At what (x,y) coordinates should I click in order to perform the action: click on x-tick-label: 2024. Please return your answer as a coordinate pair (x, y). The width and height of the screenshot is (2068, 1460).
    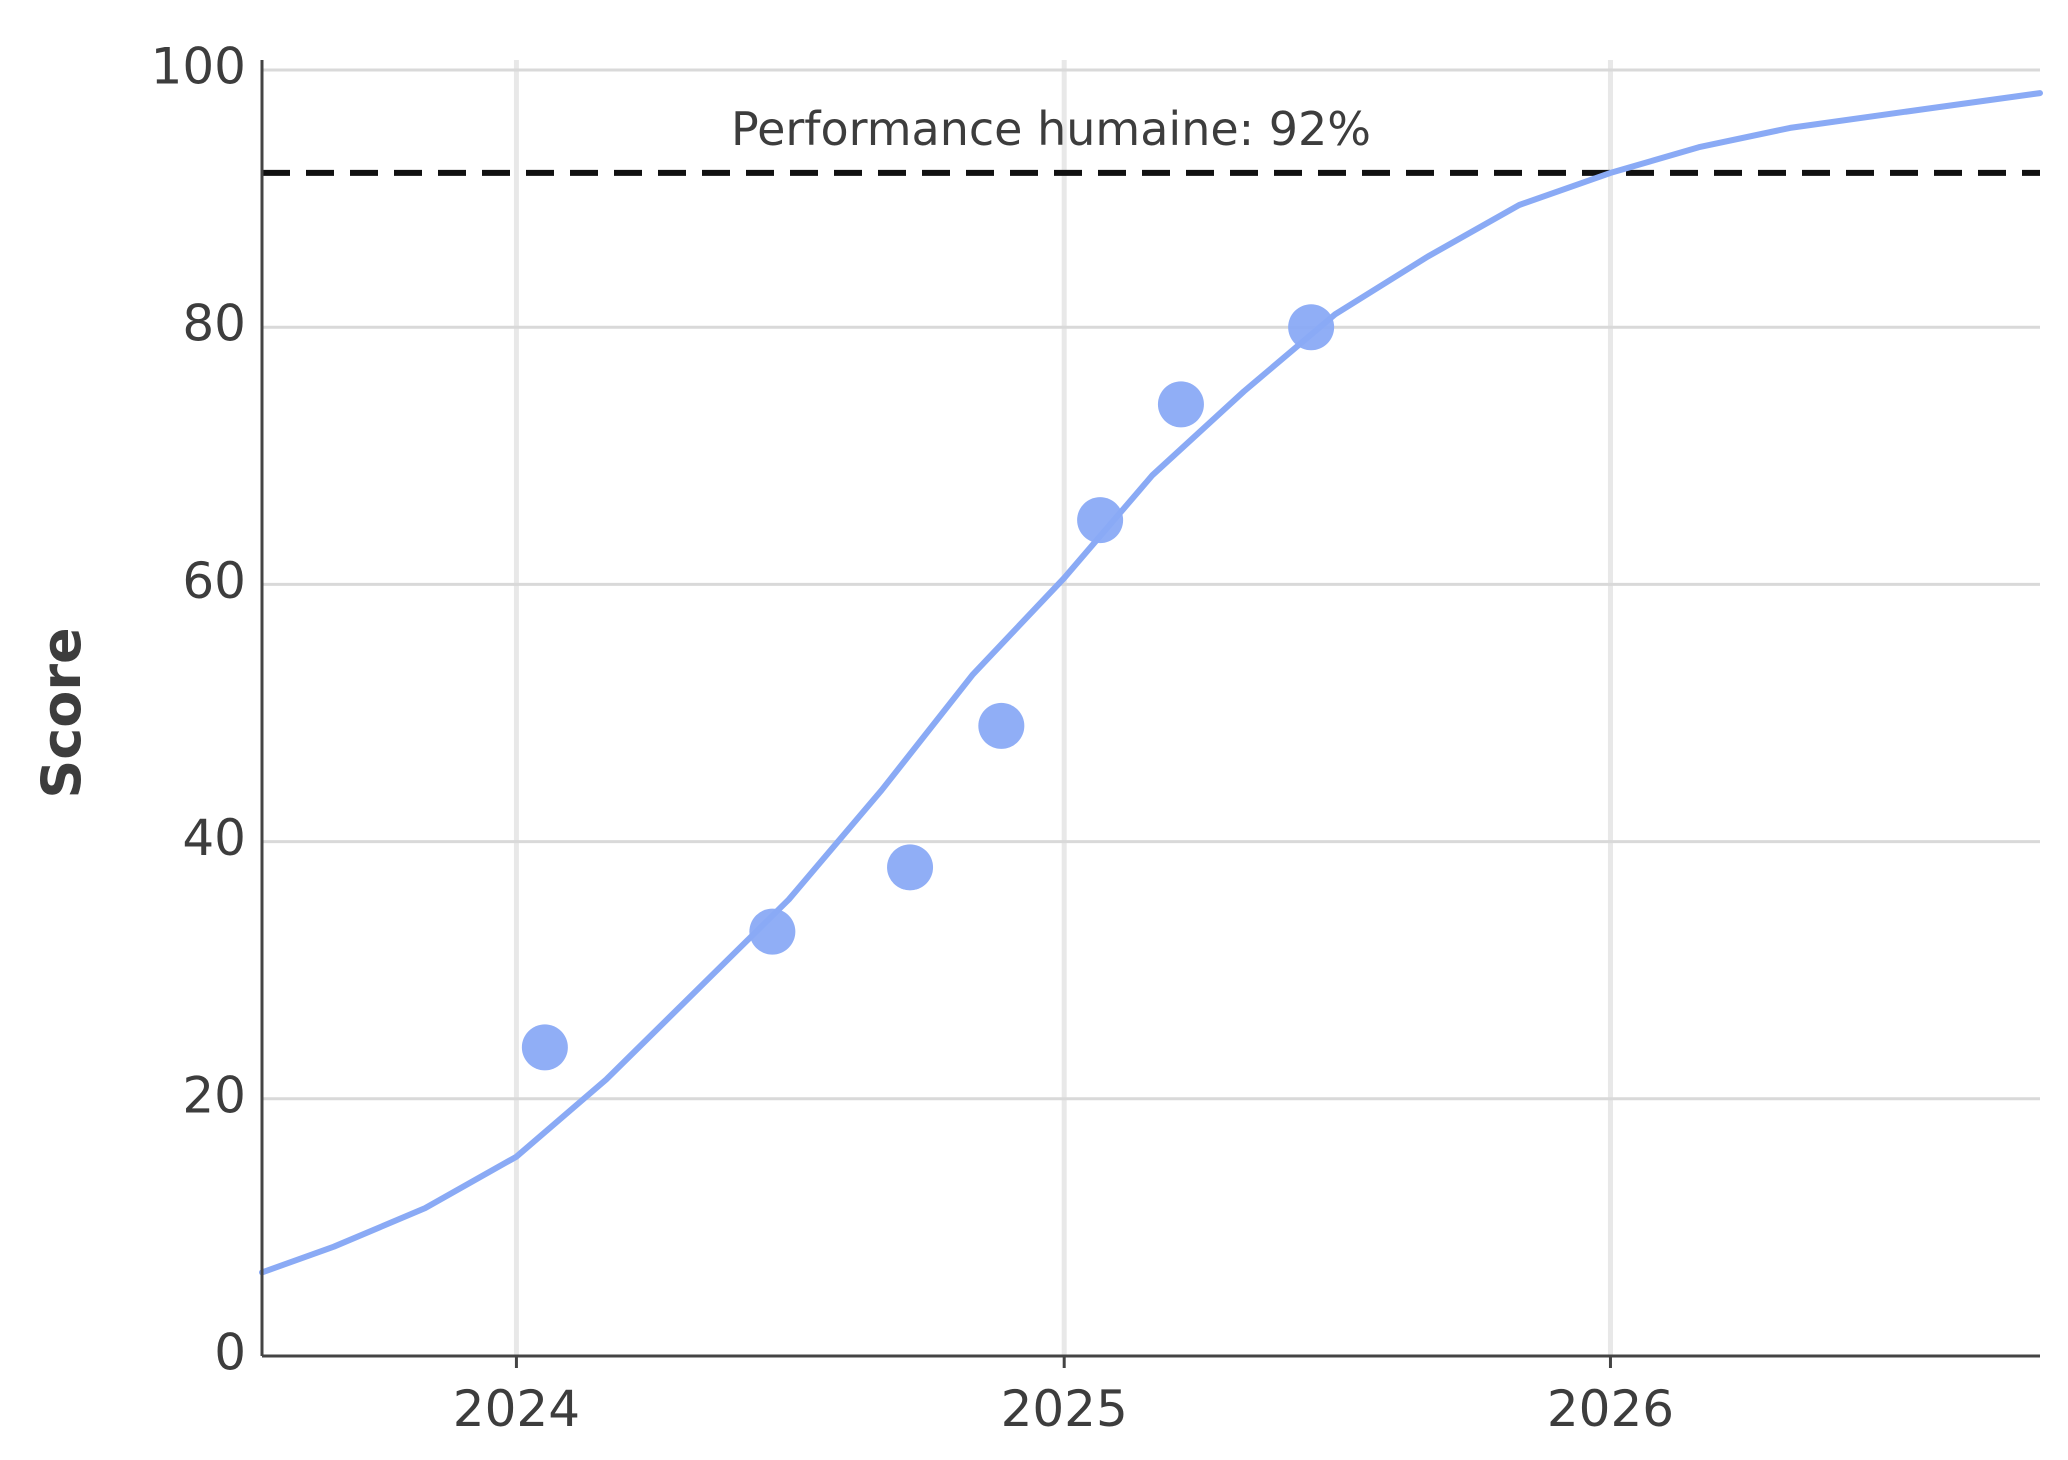
    Looking at the image, I should click on (516, 1409).